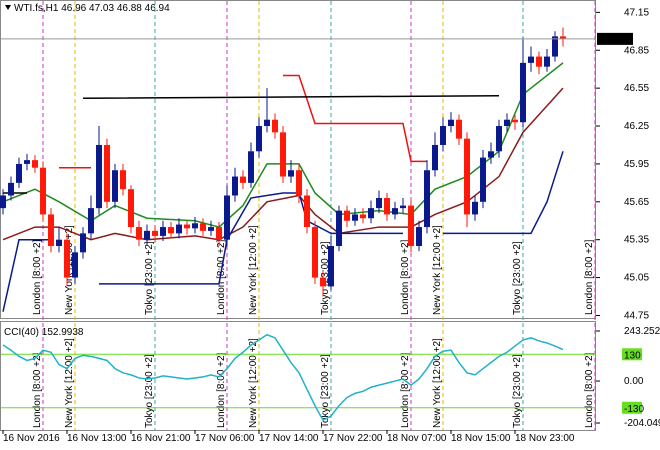 The width and height of the screenshot is (660, 450). I want to click on y-tick-label: -204.0499, so click(642, 423).